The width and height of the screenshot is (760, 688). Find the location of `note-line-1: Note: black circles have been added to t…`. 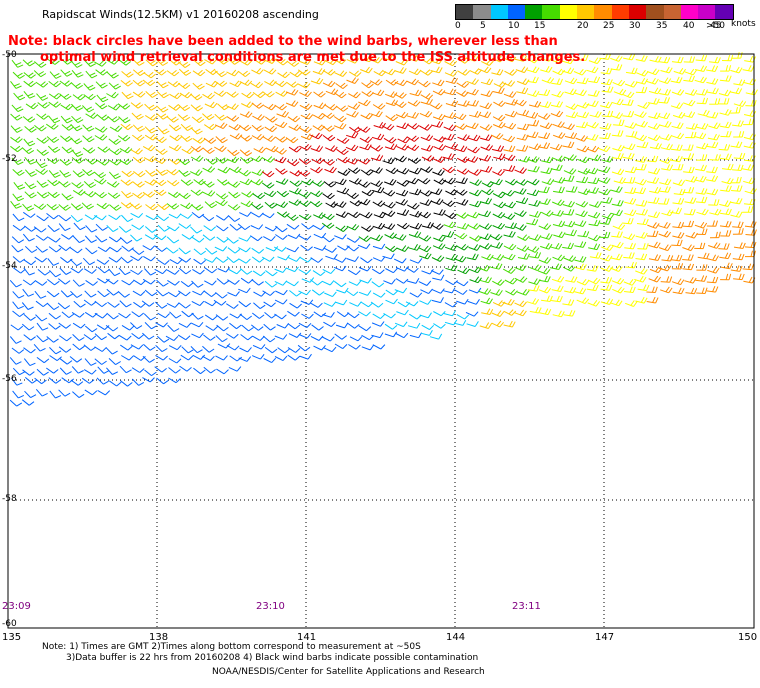

note-line-1: Note: black circles have been added to t… is located at coordinates (283, 41).